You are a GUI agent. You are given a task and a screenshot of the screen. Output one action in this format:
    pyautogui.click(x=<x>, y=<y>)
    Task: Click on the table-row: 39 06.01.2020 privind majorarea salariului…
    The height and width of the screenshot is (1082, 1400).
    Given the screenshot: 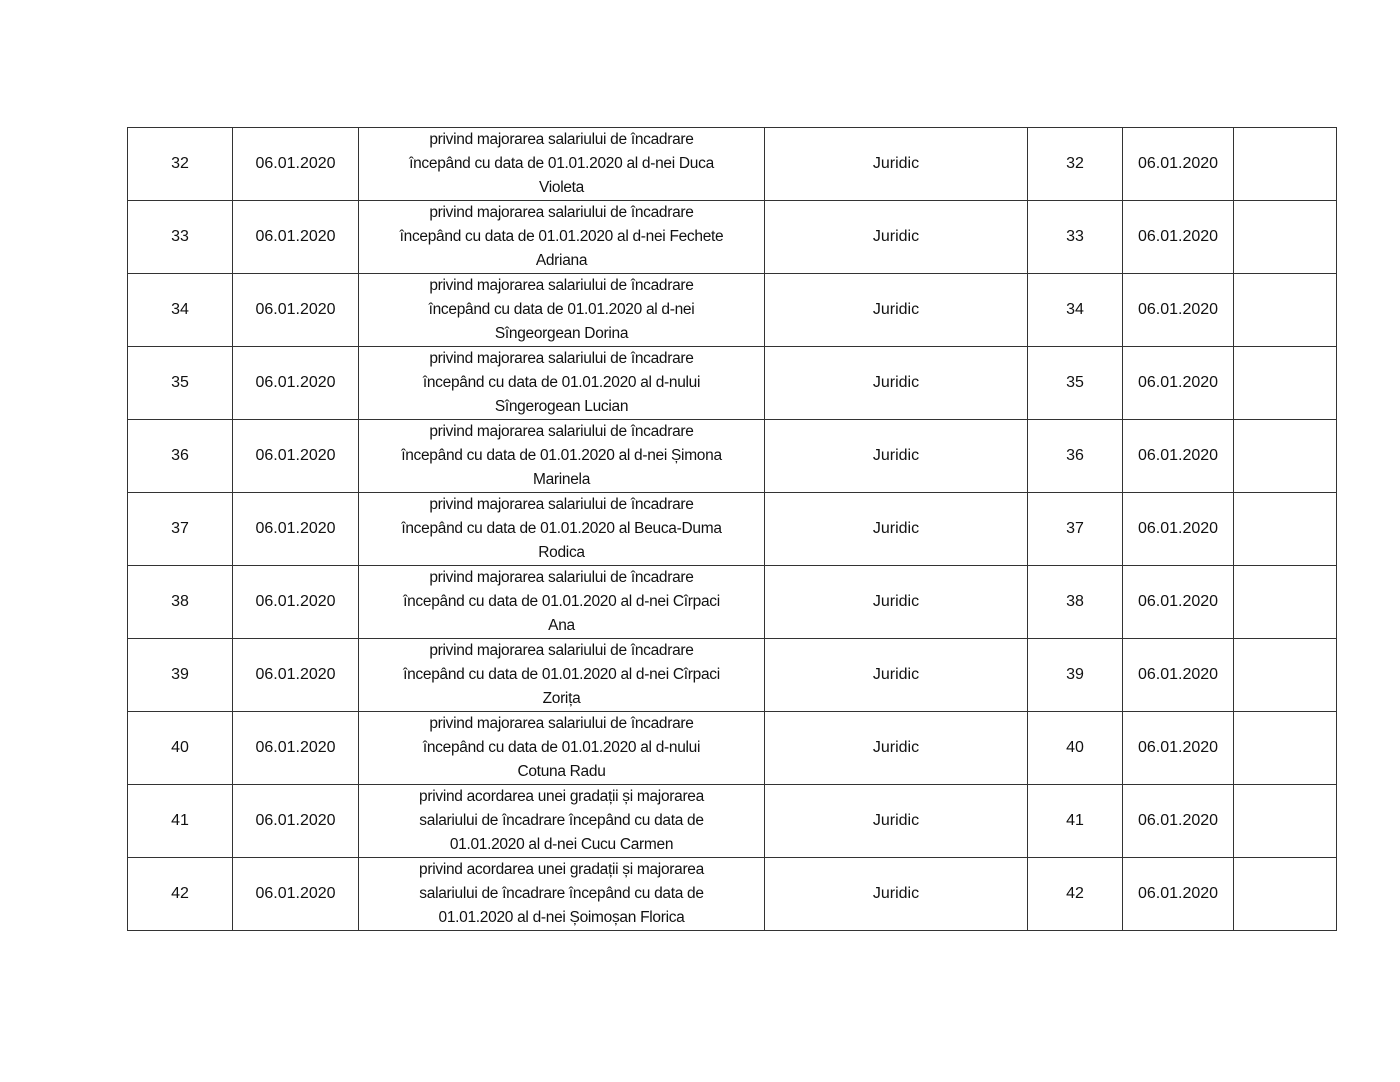 What is the action you would take?
    pyautogui.click(x=732, y=675)
    